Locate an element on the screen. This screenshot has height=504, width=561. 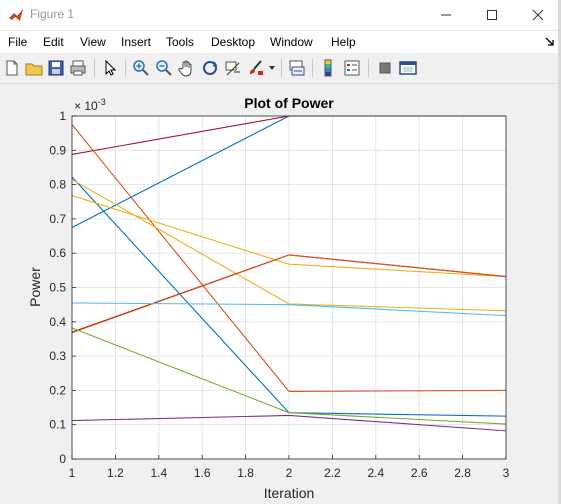
x-tick-label: 1.6 is located at coordinates (202, 473).